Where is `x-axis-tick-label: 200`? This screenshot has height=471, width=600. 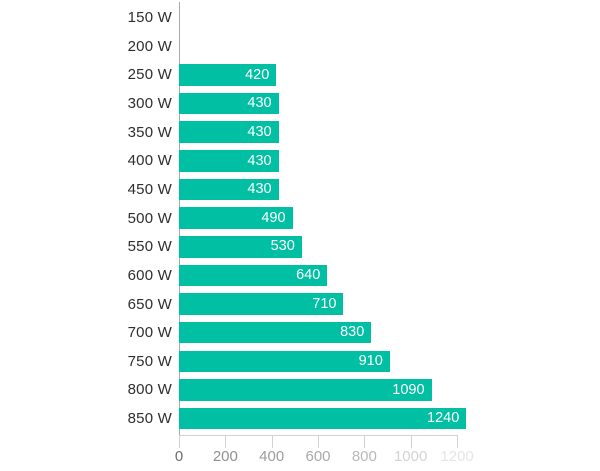
x-axis-tick-label: 200 is located at coordinates (225, 456).